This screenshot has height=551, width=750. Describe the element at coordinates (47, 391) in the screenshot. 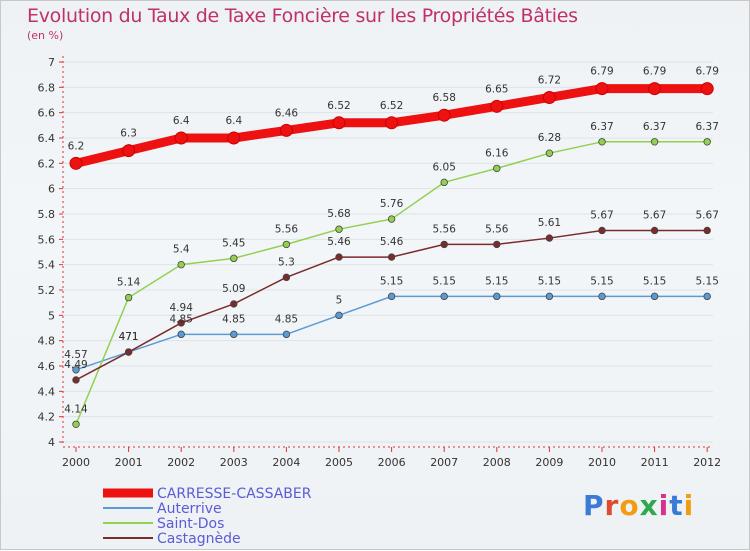

I see `y-tick-label: 4.4` at that location.